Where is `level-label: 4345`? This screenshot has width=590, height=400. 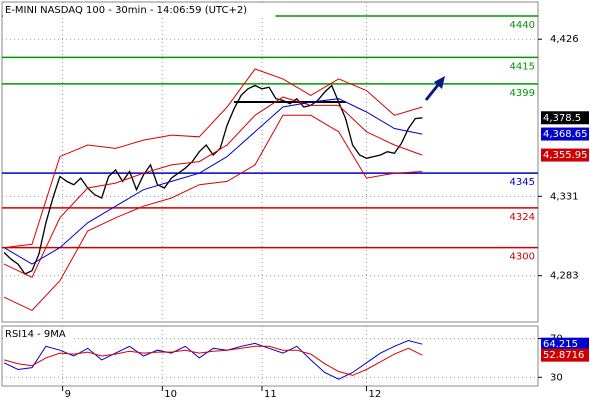 level-label: 4345 is located at coordinates (522, 182).